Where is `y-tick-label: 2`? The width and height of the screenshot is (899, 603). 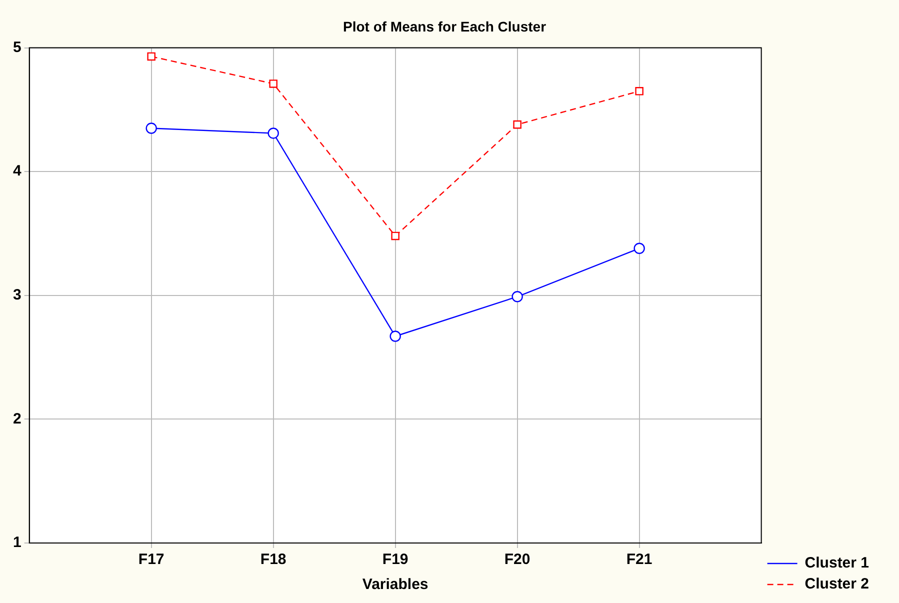 y-tick-label: 2 is located at coordinates (17, 419).